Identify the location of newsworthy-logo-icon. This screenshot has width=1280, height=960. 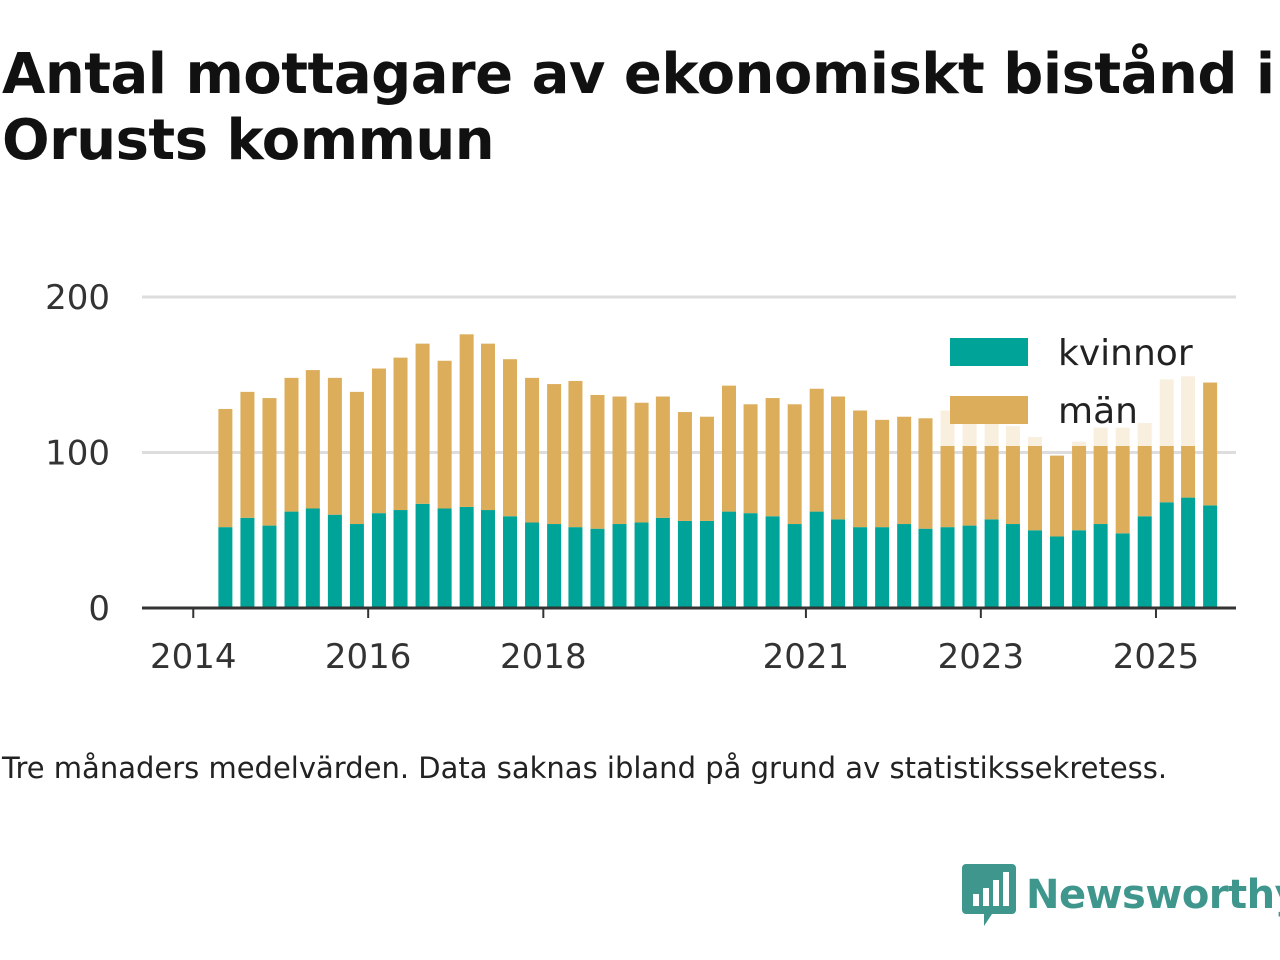
(989, 895).